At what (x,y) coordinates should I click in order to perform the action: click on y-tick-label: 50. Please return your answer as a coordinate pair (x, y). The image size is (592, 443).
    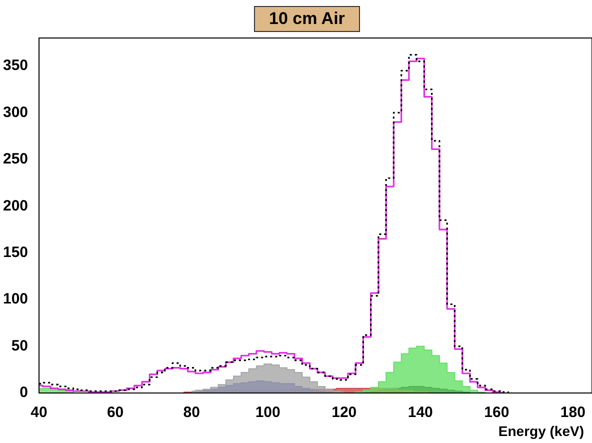
    Looking at the image, I should click on (19, 345).